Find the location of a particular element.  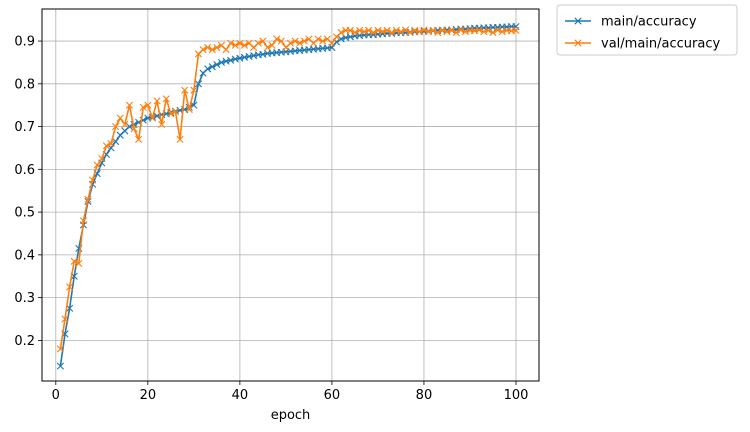

x-tick-label: 20 is located at coordinates (148, 395).